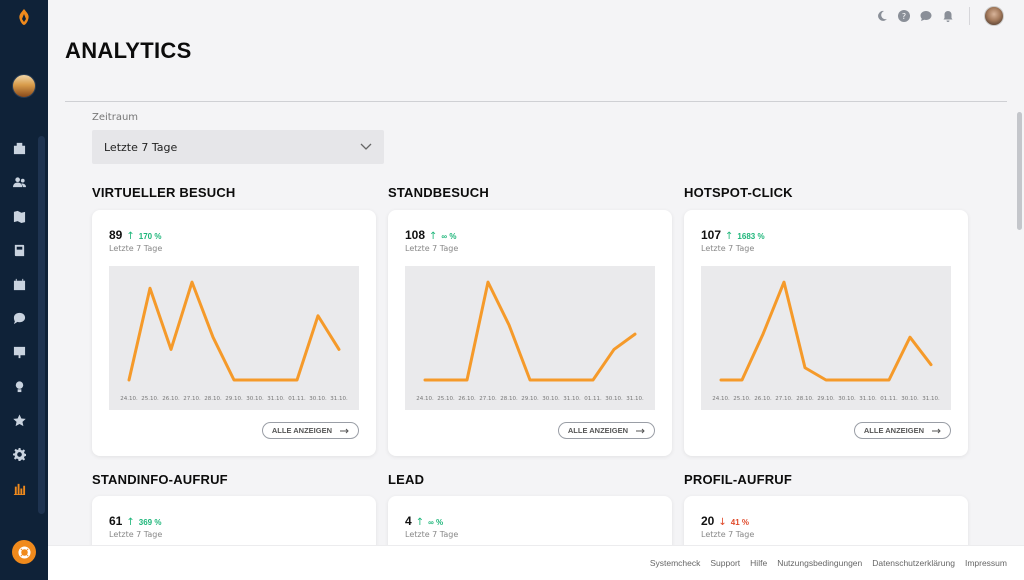  I want to click on sidebar-item-map, so click(19, 216).